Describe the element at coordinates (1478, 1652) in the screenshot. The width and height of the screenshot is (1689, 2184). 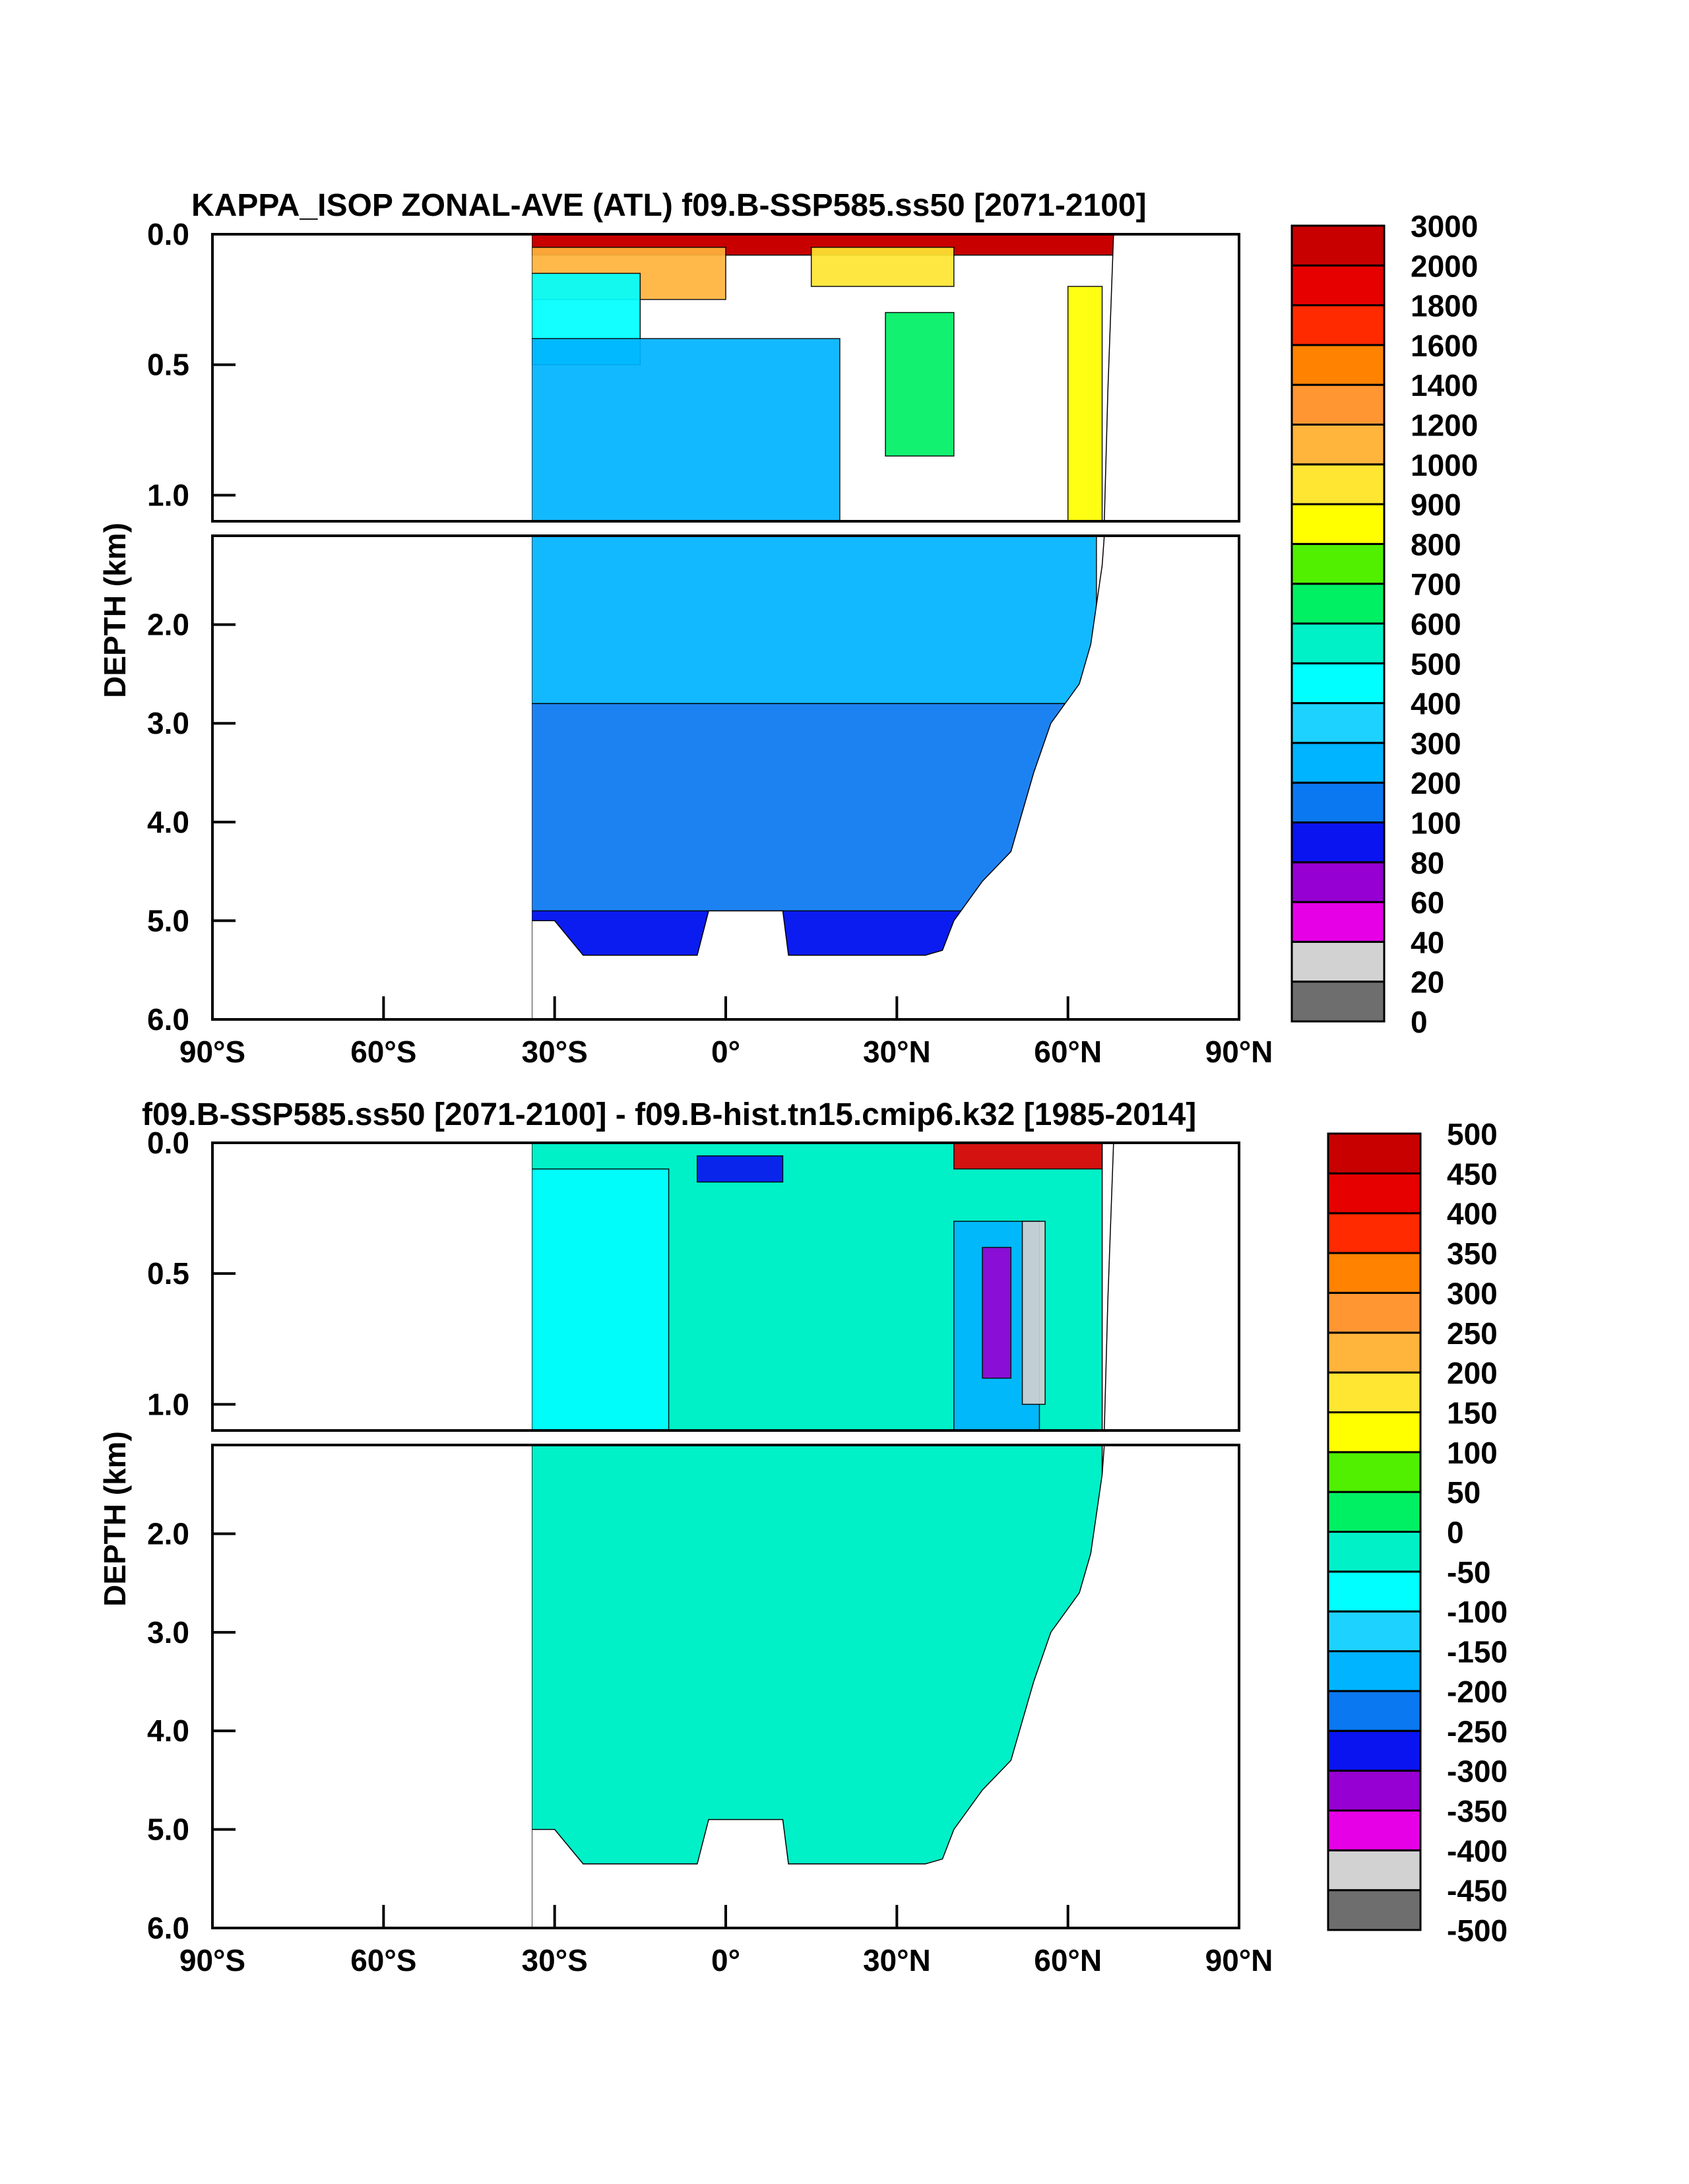
I see `colorbar-label: -150` at that location.